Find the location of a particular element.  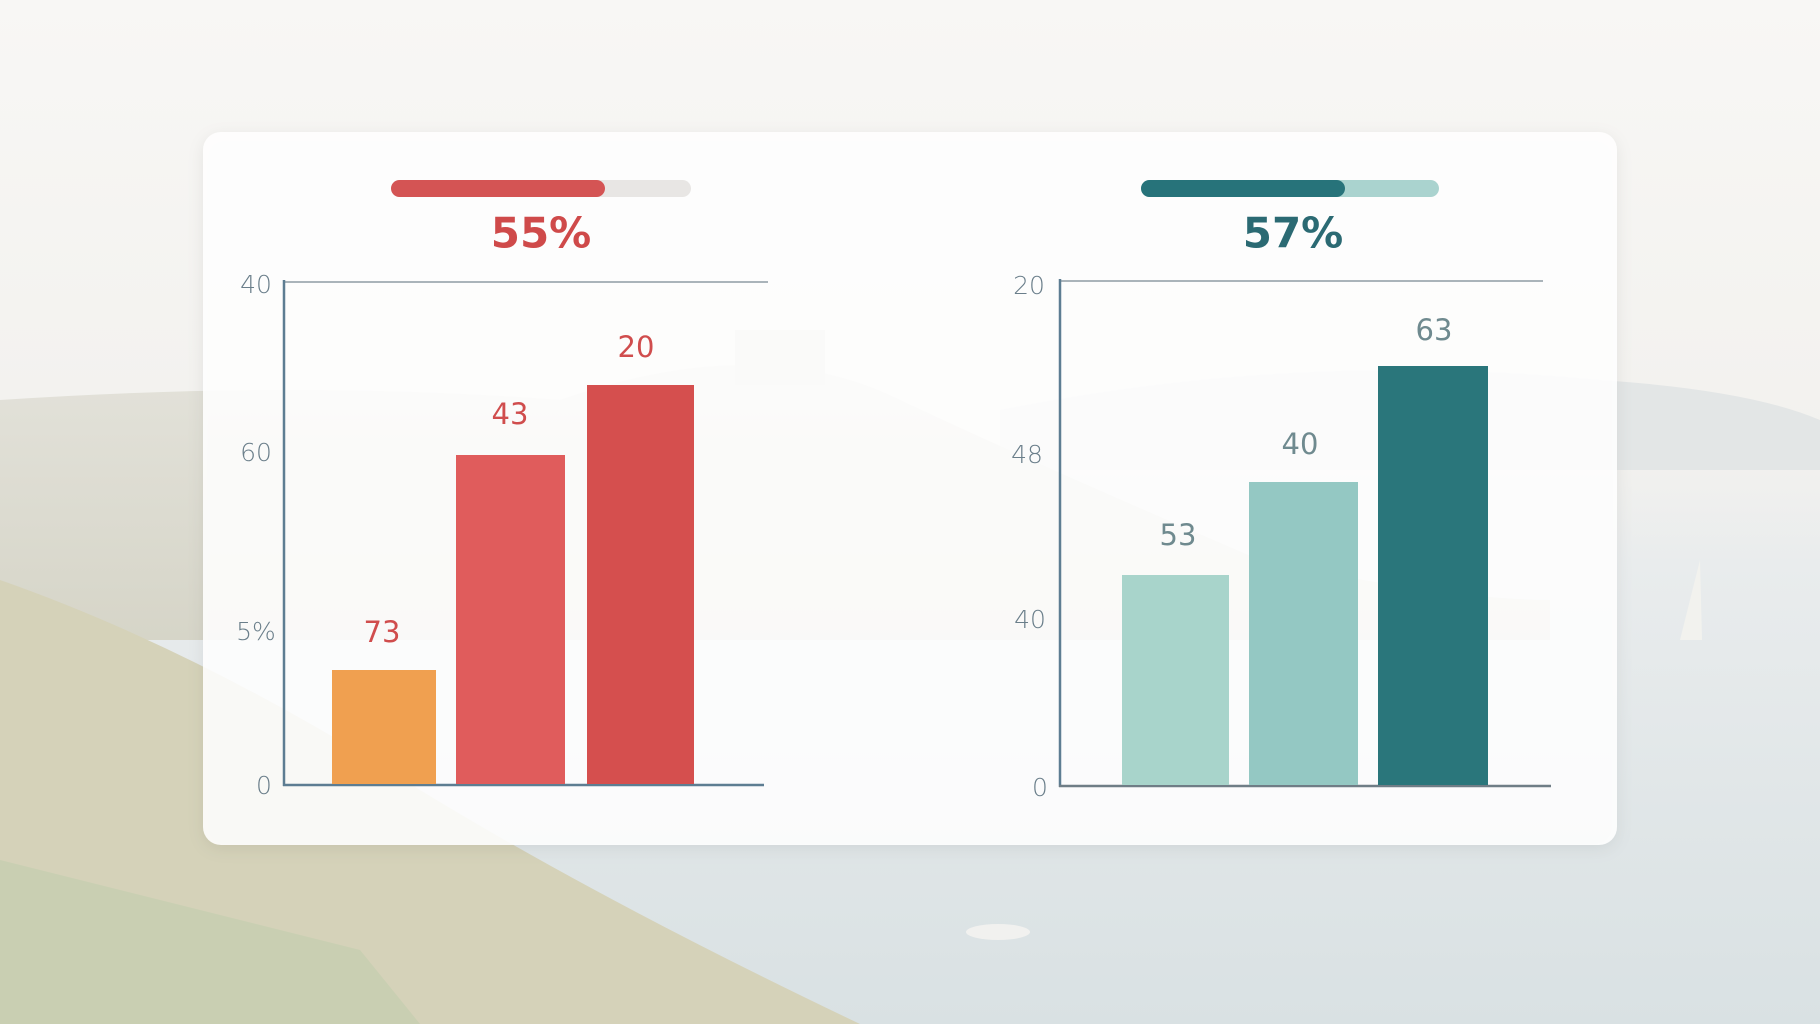

y-tick-label: 5% is located at coordinates (256, 631).